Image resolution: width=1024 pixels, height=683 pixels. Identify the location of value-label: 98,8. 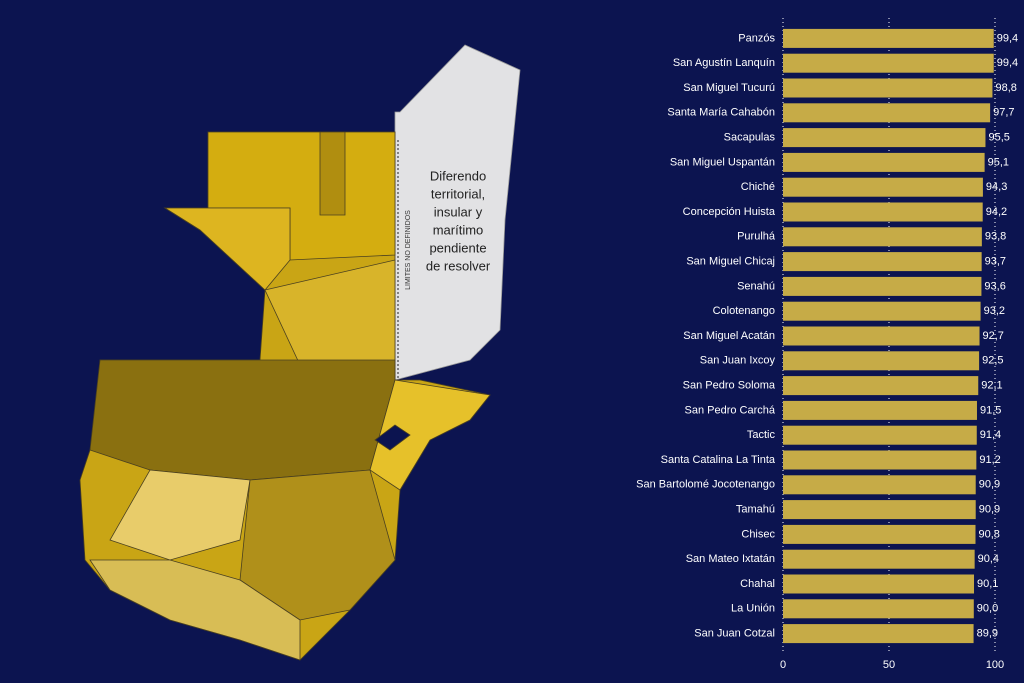
(1005, 88).